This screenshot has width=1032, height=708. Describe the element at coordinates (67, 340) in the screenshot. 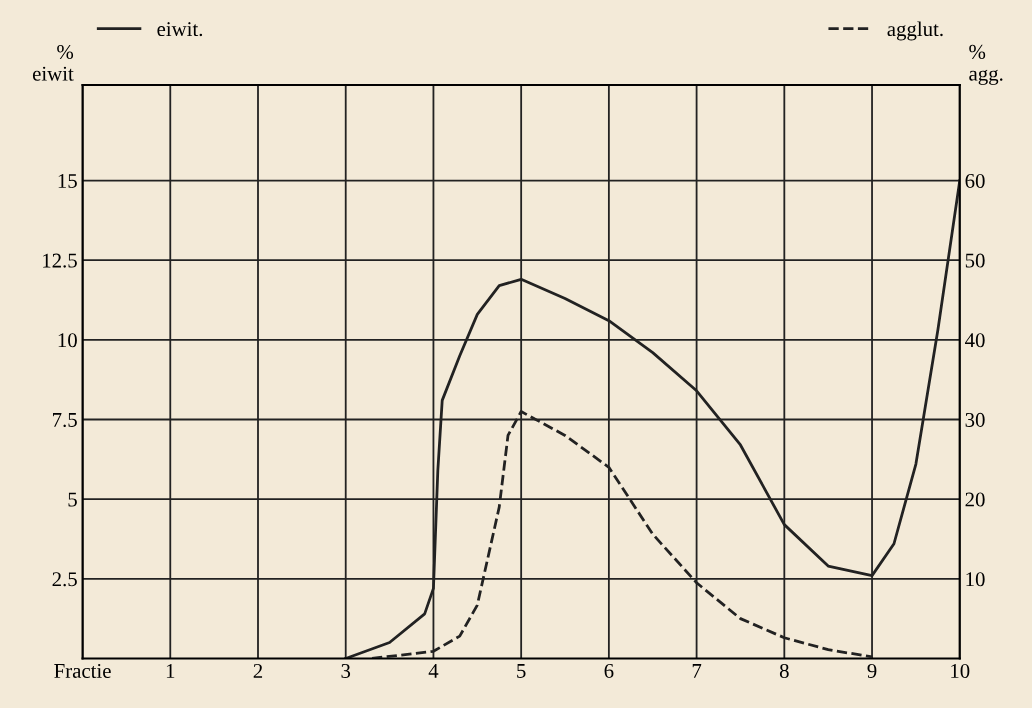

I see `y-tick-label: 10` at that location.